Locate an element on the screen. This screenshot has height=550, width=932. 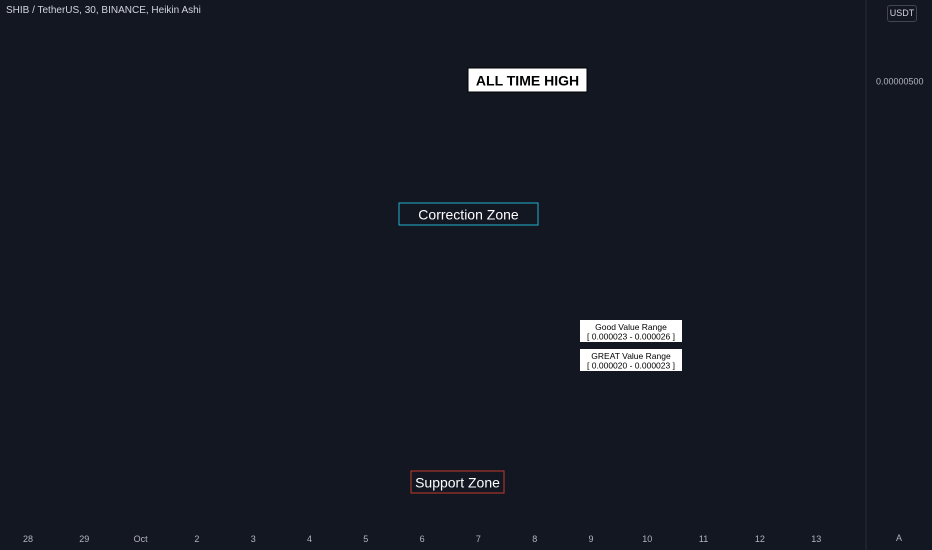
good-value-label-box is located at coordinates (631, 331).